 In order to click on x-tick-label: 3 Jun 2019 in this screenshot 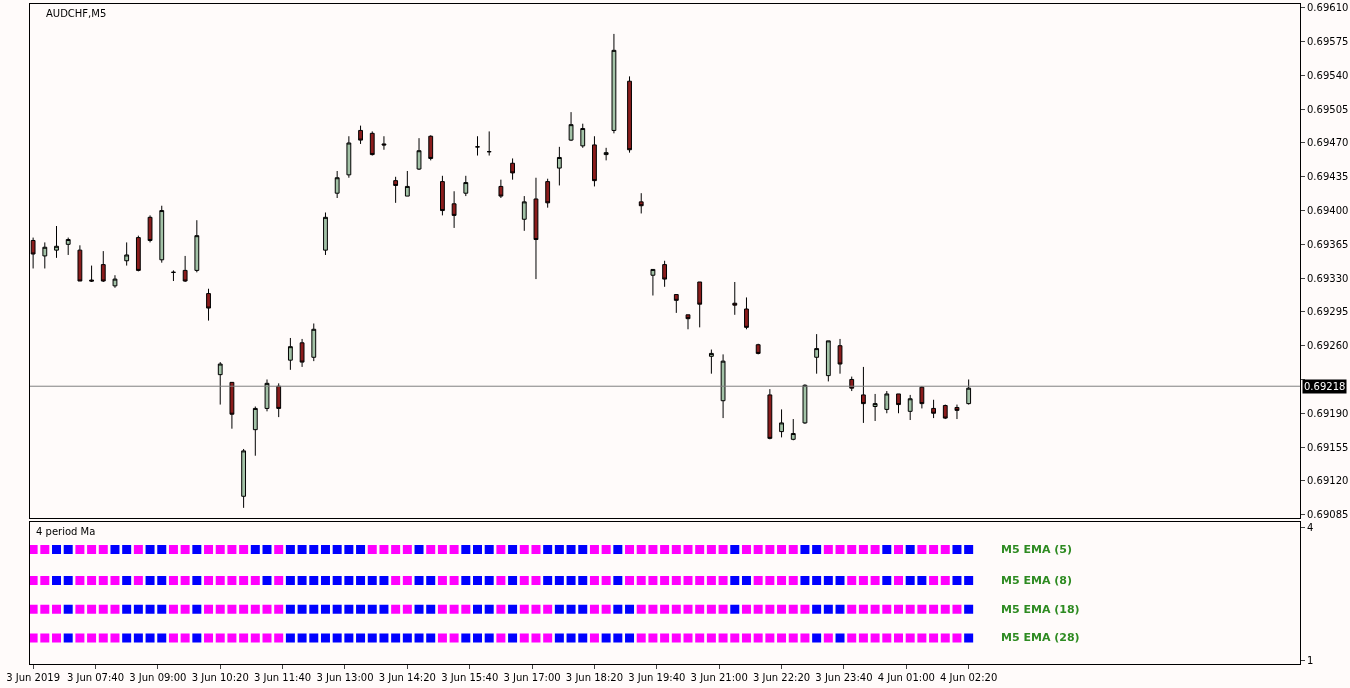, I will do `click(33, 677)`.